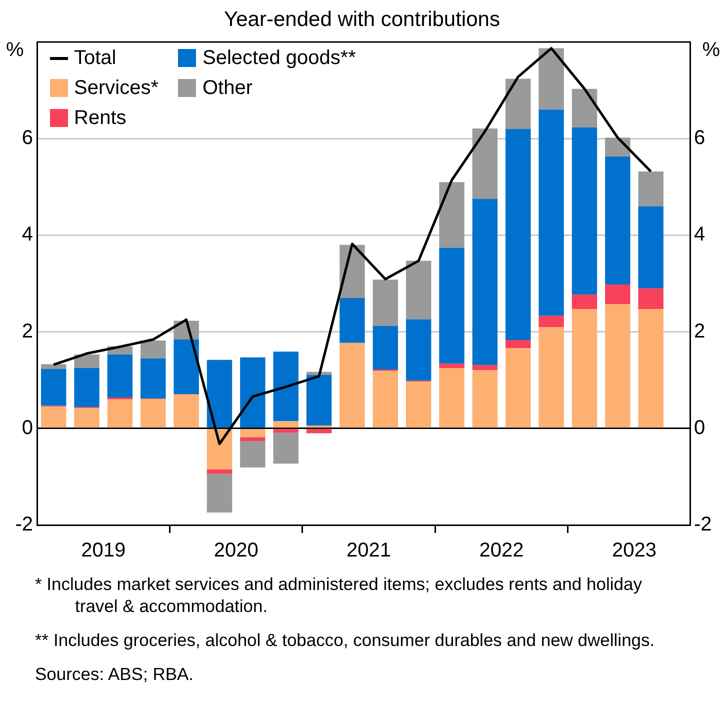  I want to click on y2-tick-label: 2, so click(700, 331).